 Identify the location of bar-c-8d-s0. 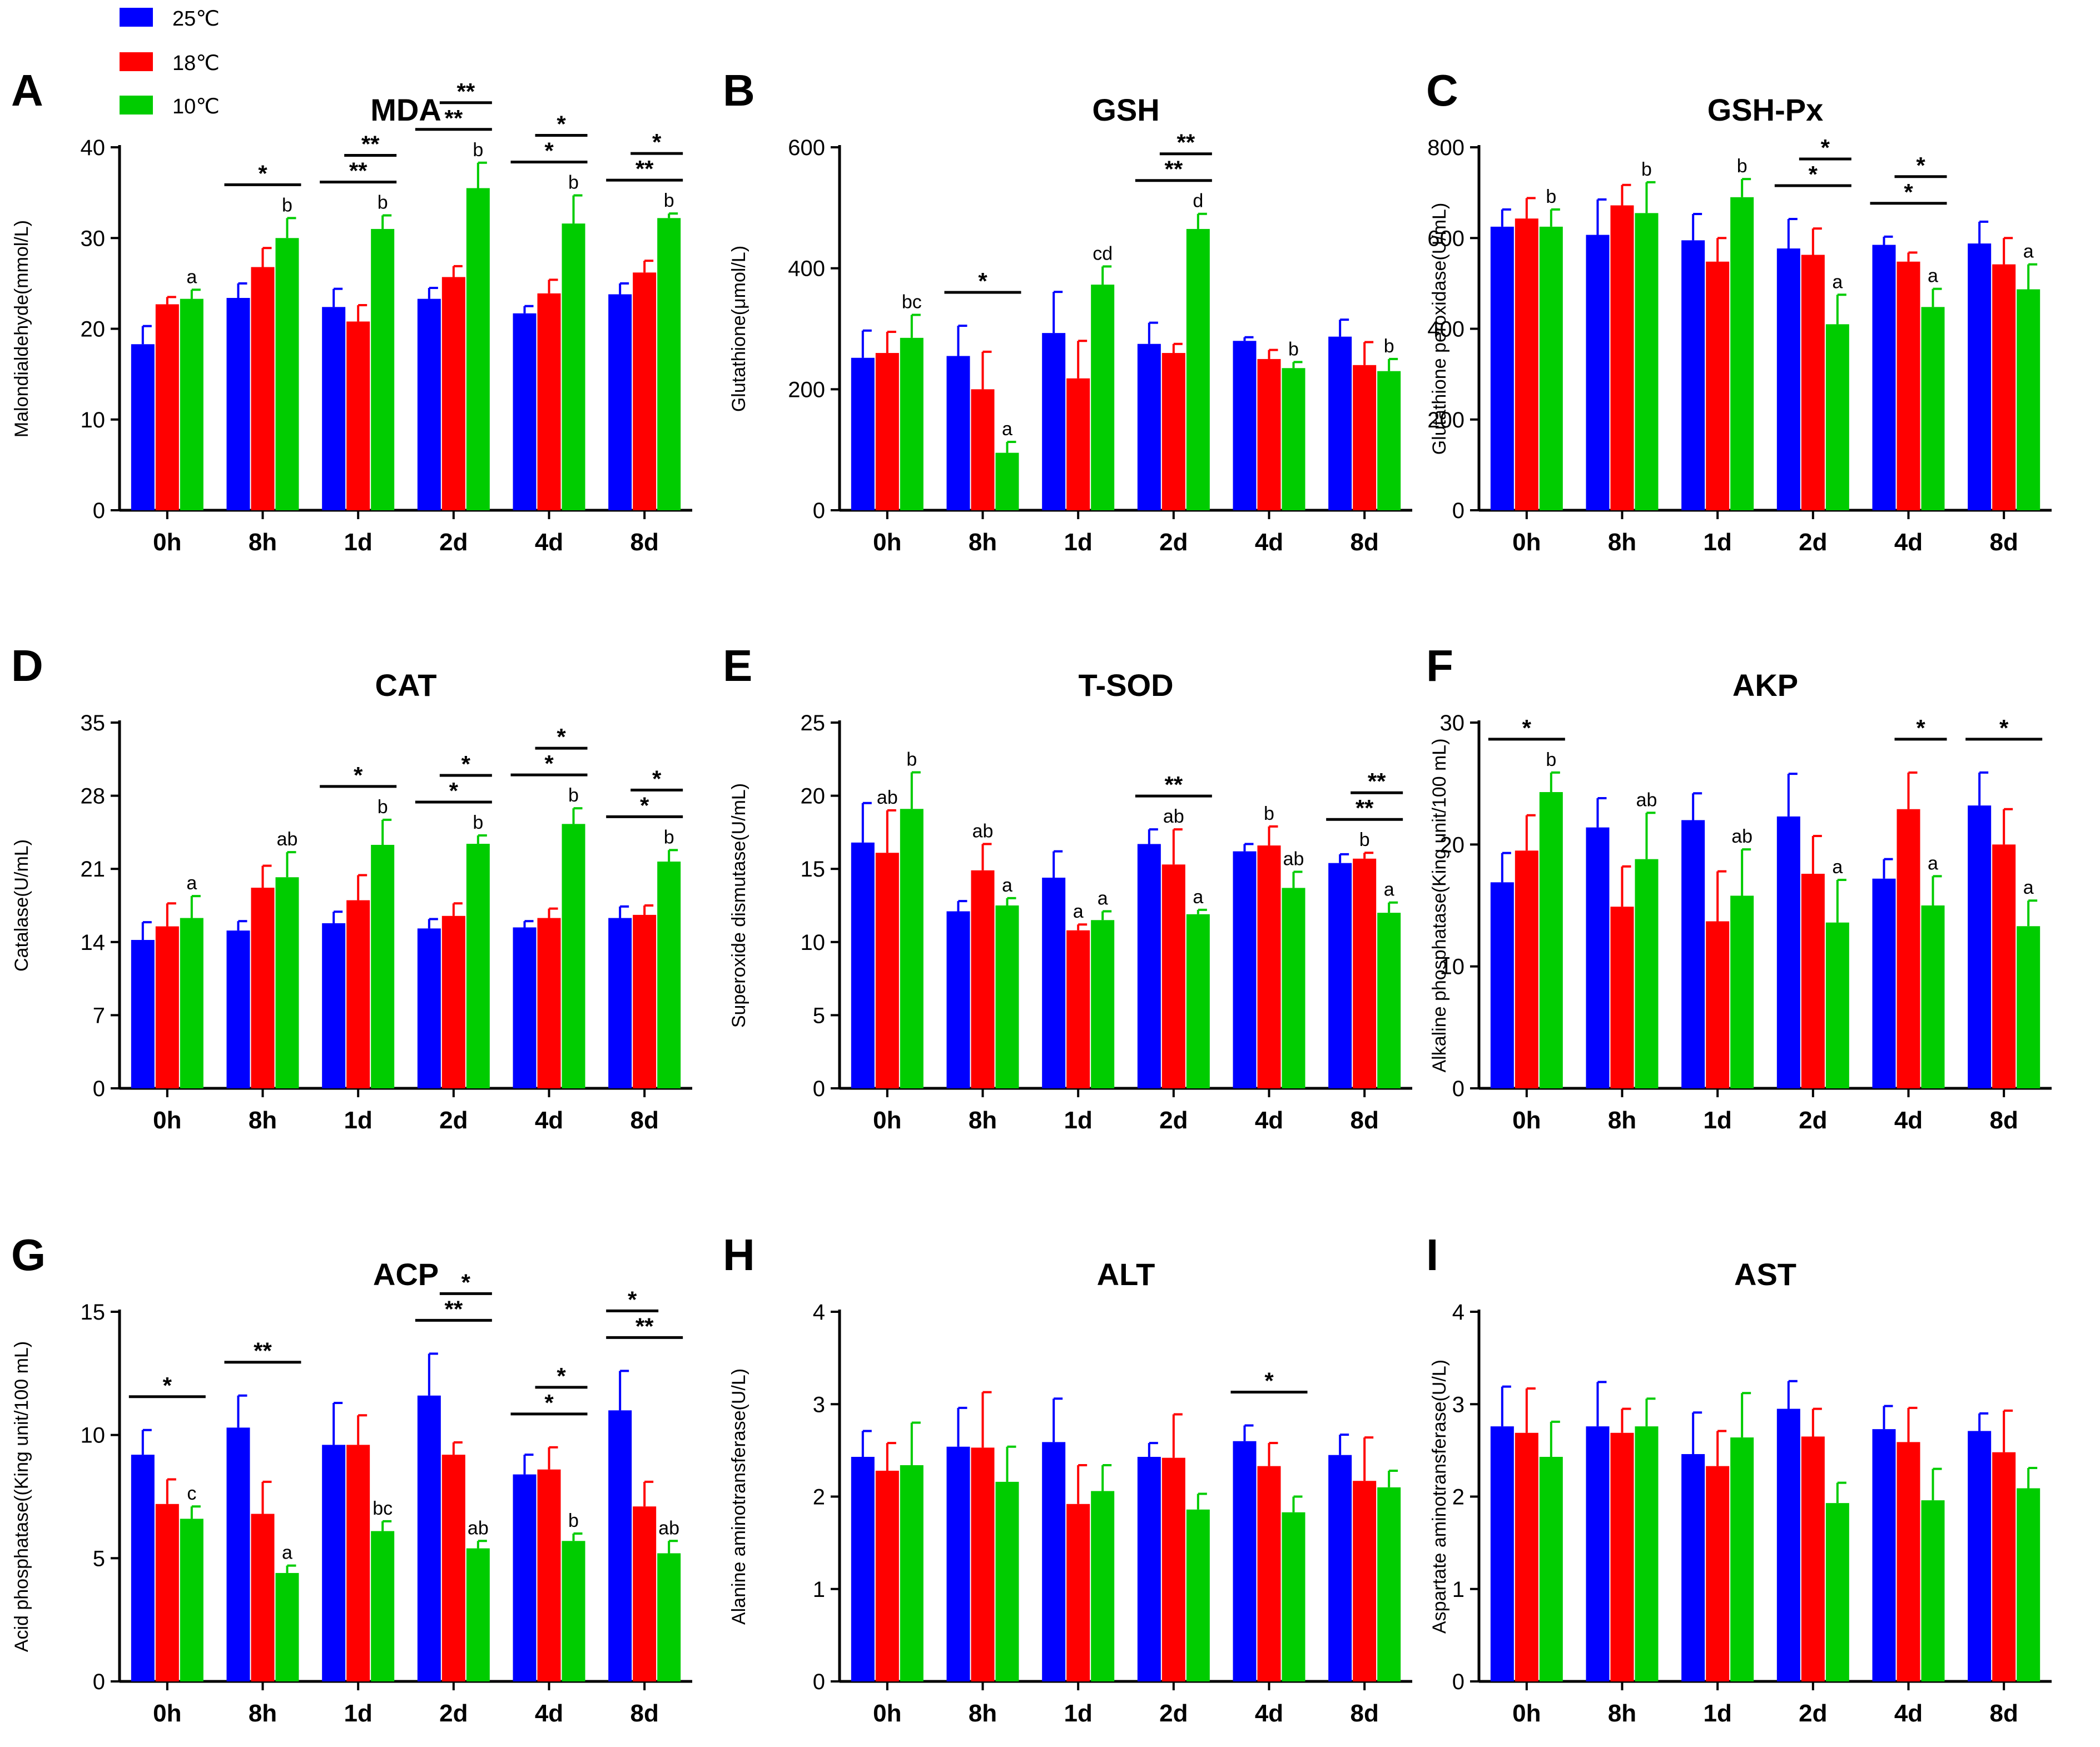
(1980, 377).